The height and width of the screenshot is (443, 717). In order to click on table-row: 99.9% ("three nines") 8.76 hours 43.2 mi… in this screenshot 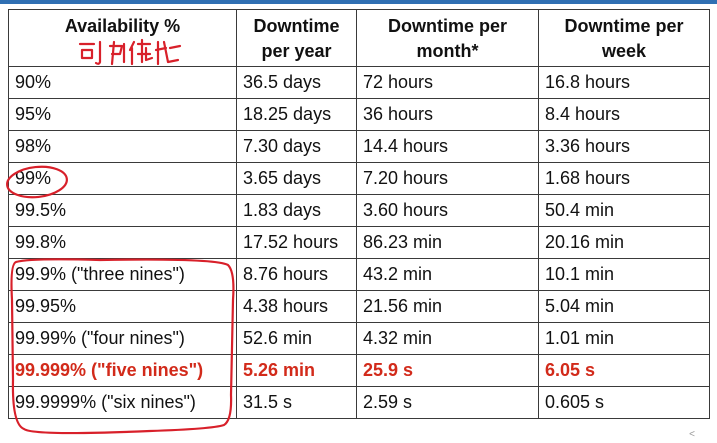, I will do `click(359, 274)`.